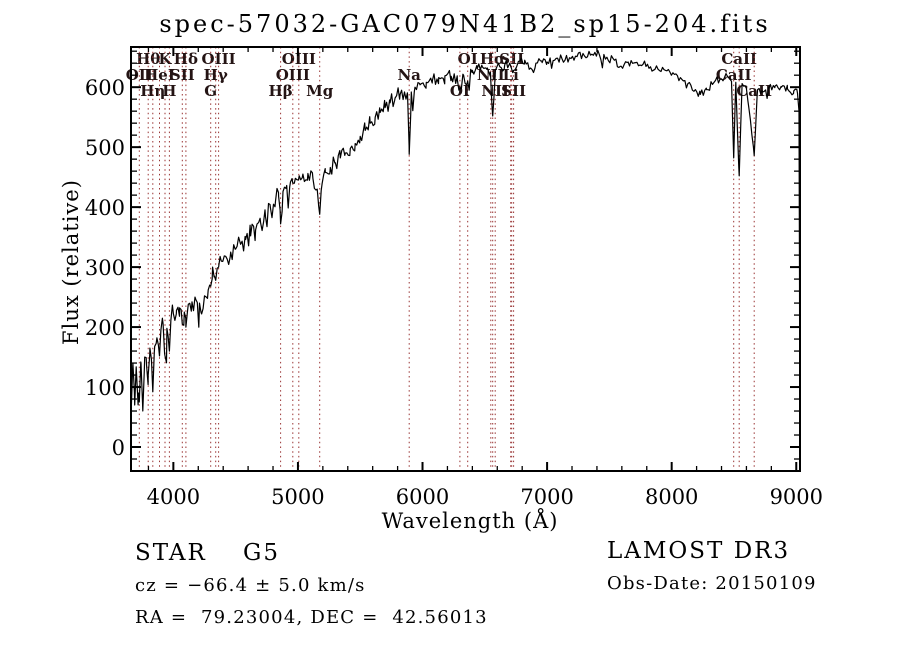  I want to click on obs-date: Obs-Date: 20150109, so click(712, 583).